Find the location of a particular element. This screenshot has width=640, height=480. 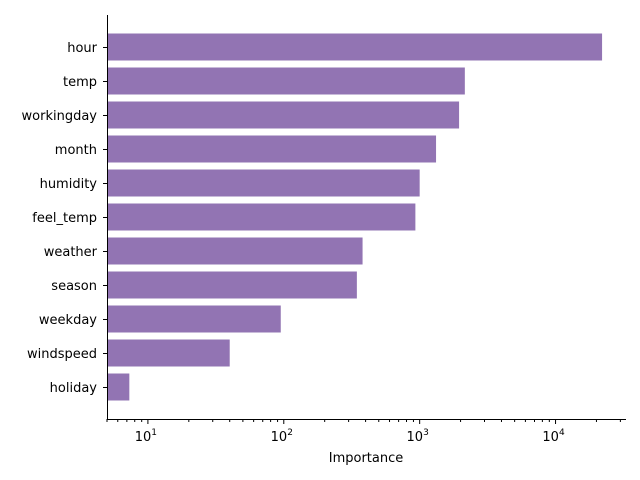

category-label-weekday: weekday is located at coordinates (68, 320).